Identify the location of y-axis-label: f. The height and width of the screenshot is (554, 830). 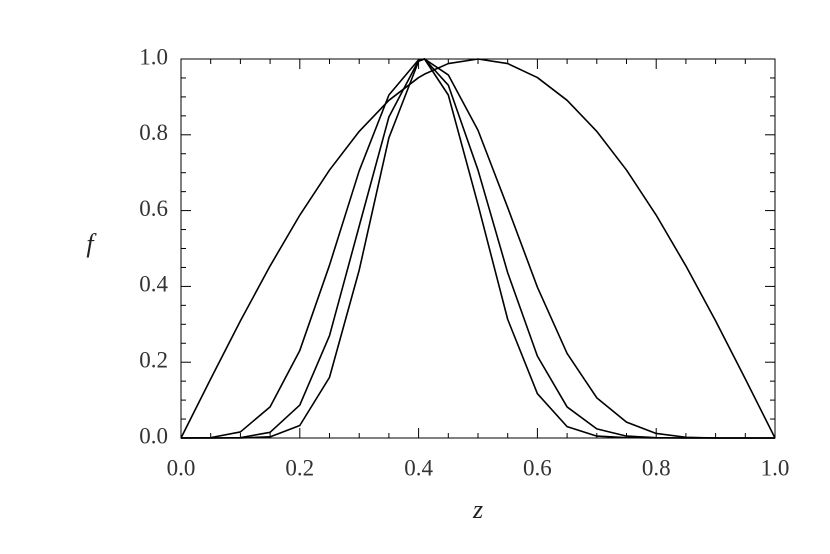
(91, 243).